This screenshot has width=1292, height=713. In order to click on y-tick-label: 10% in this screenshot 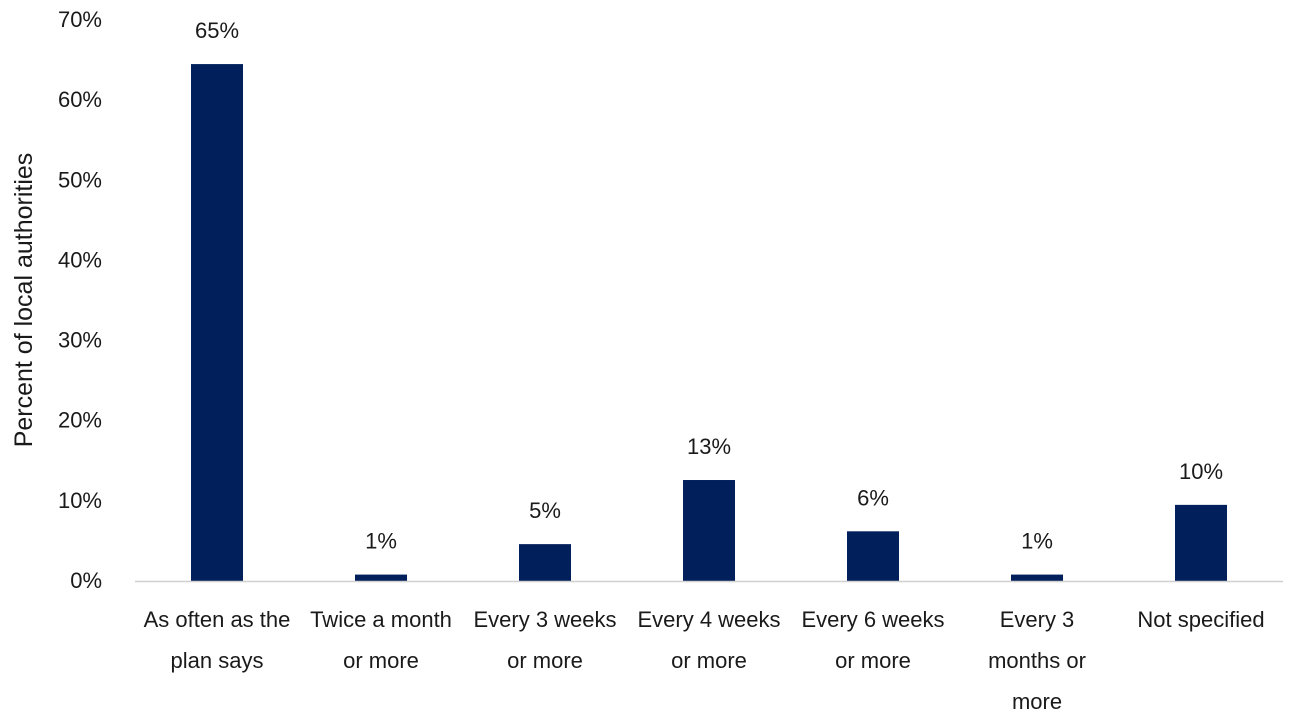, I will do `click(80, 500)`.